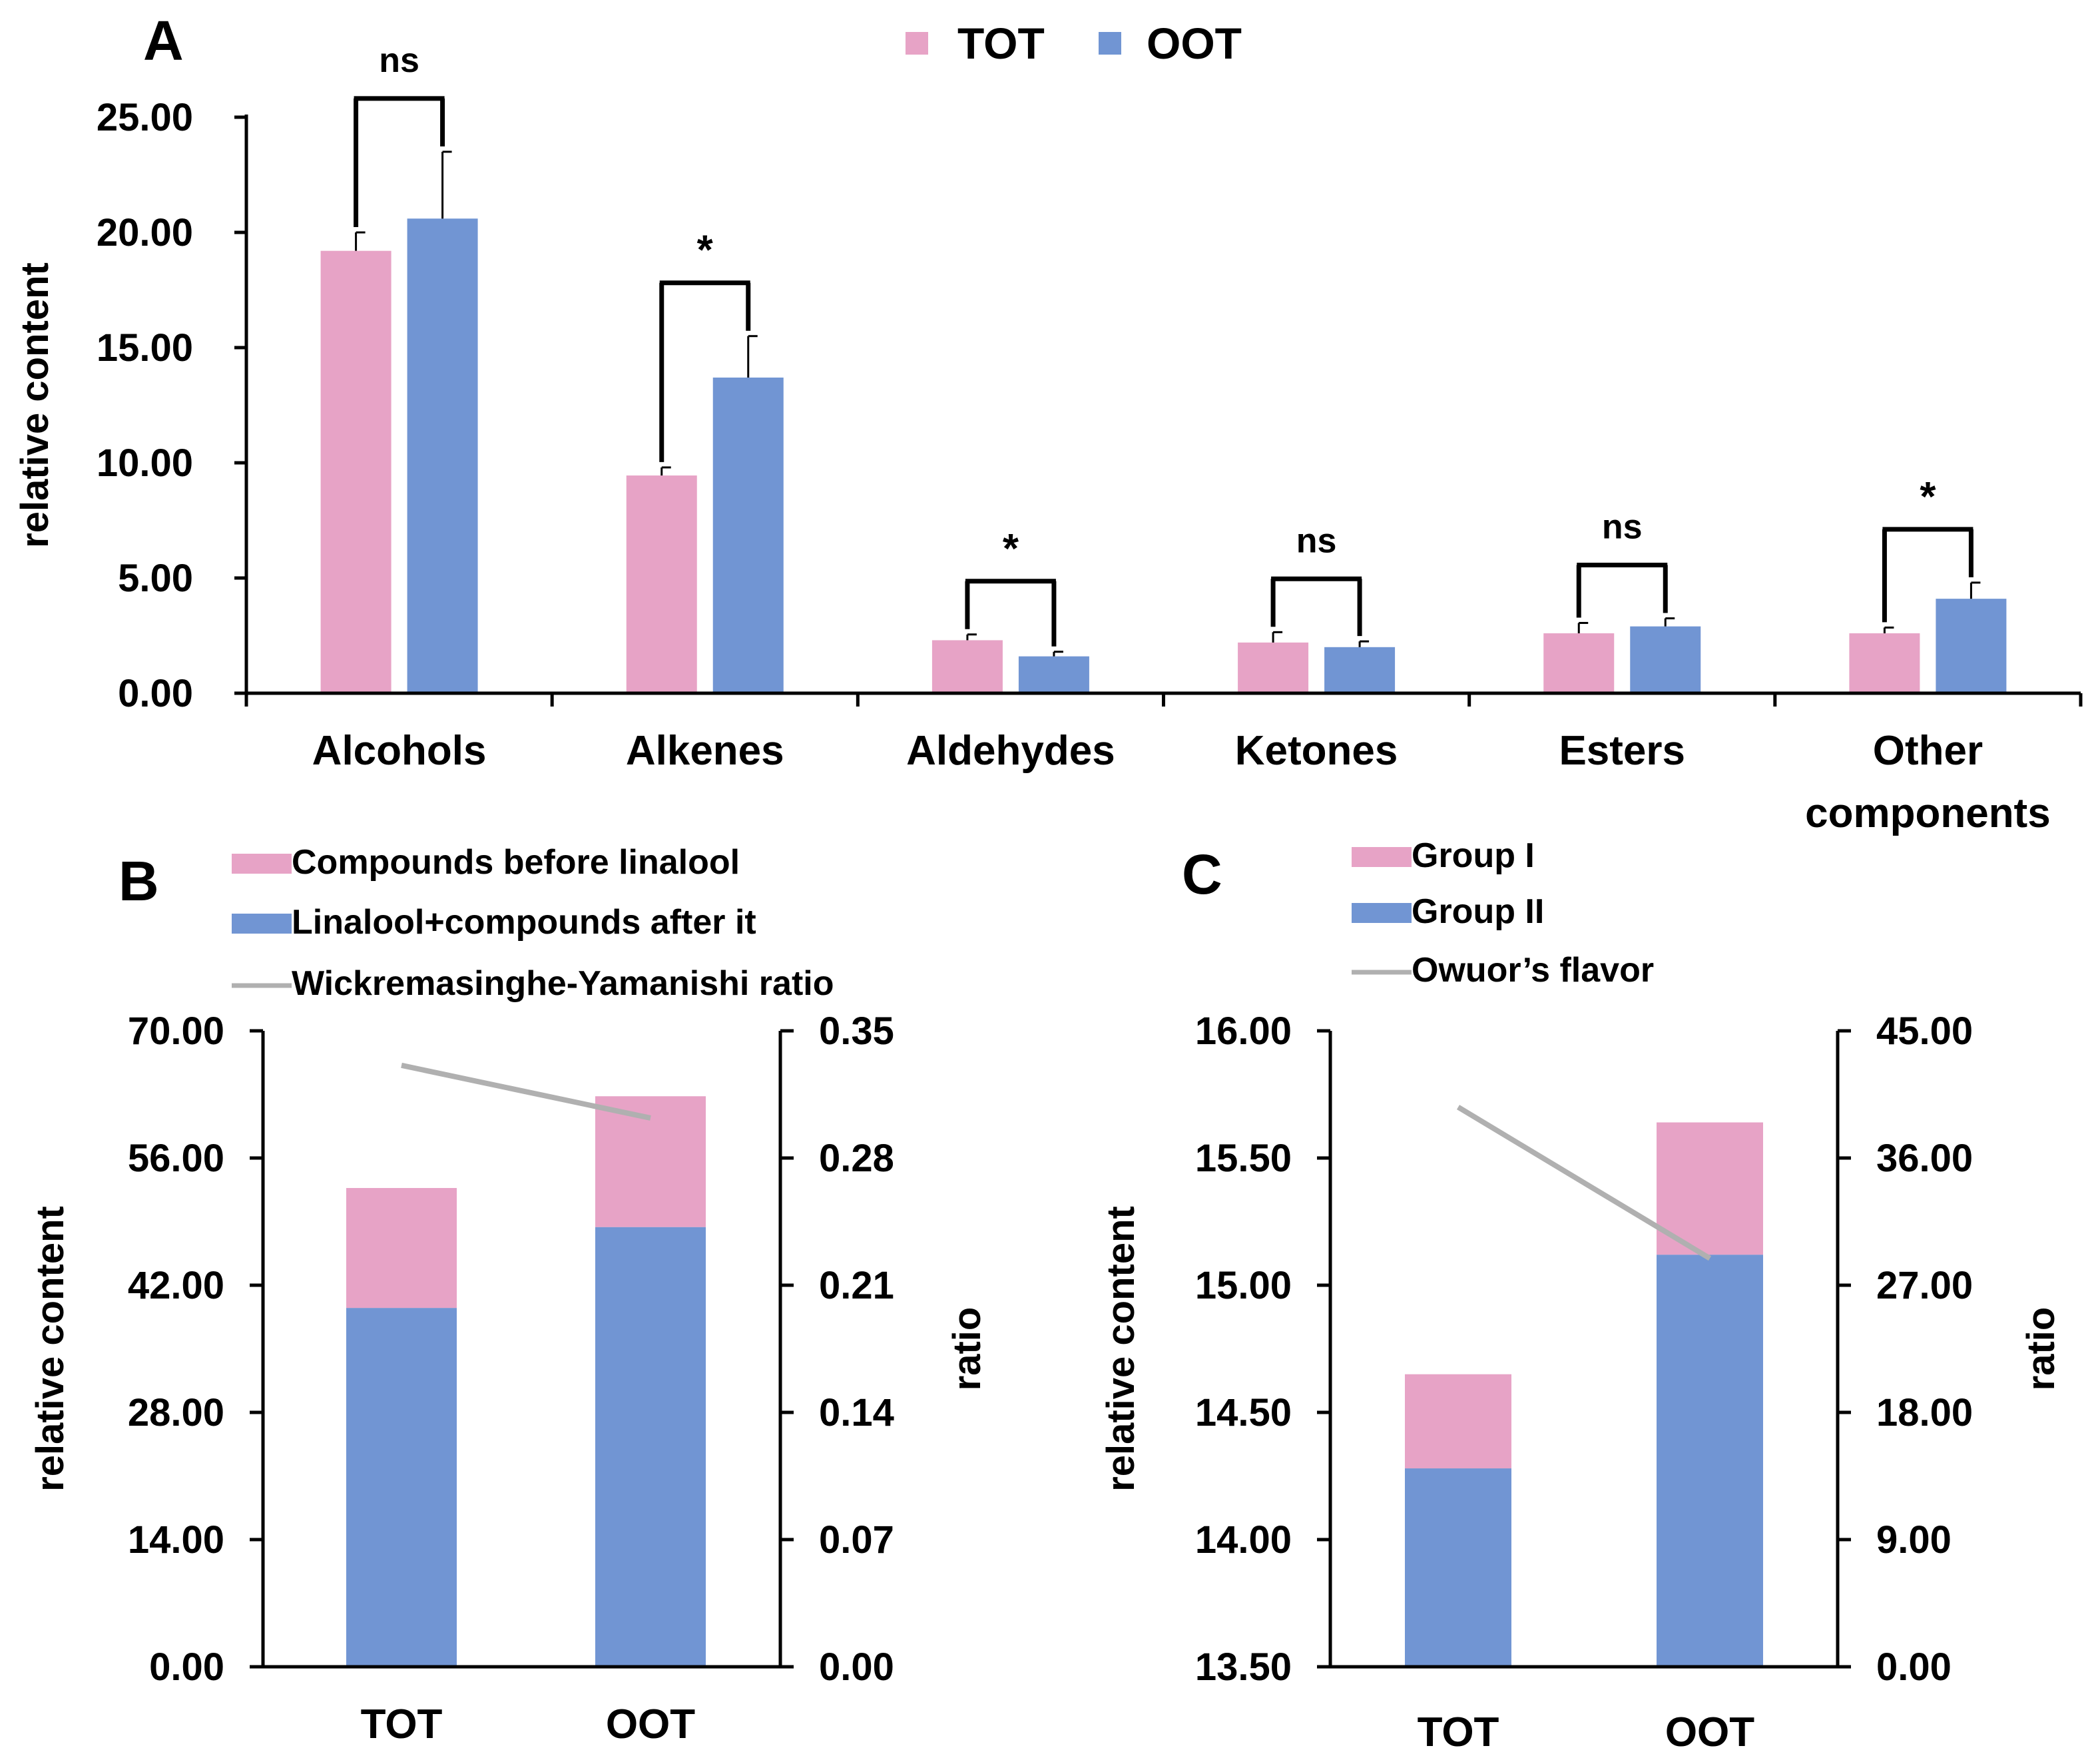  I want to click on y-tick-label-left: 42.00, so click(176, 1285).